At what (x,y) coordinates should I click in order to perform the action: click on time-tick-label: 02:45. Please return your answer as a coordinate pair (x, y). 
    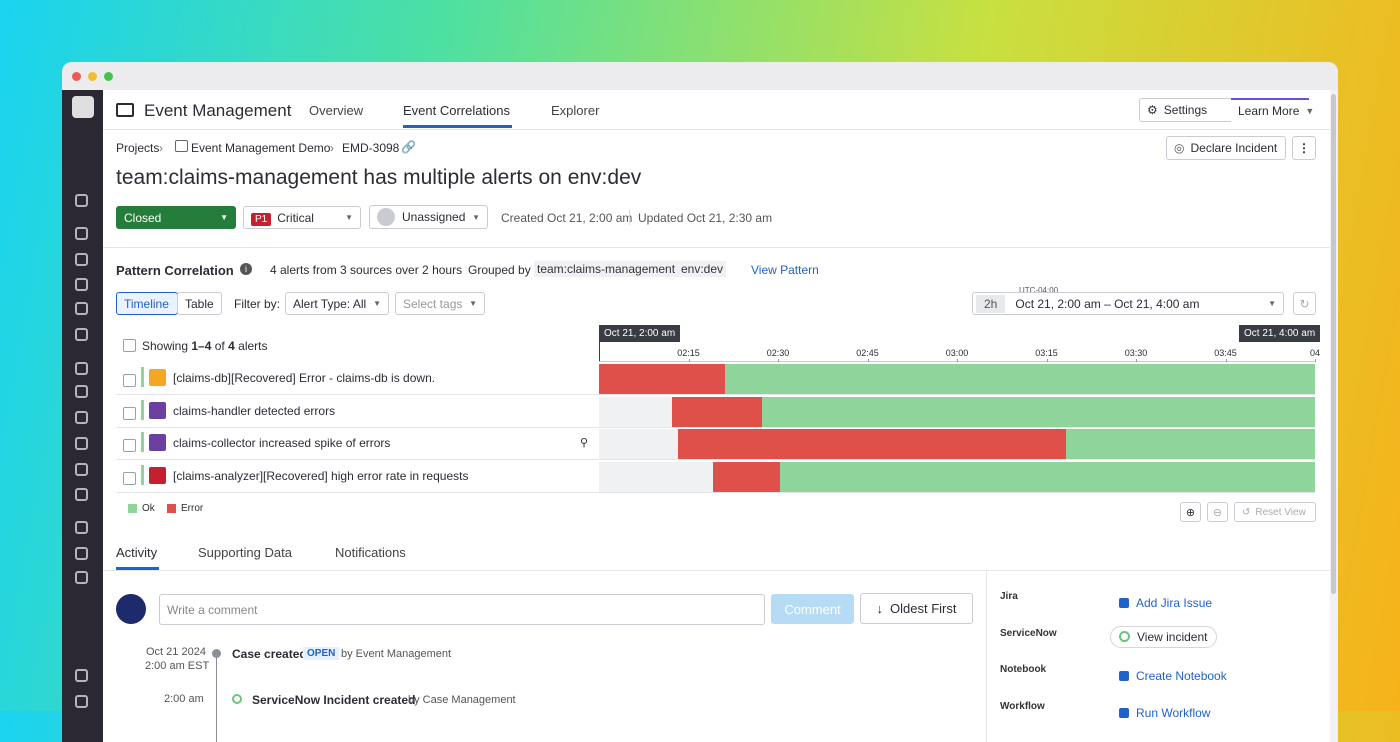
    Looking at the image, I should click on (867, 353).